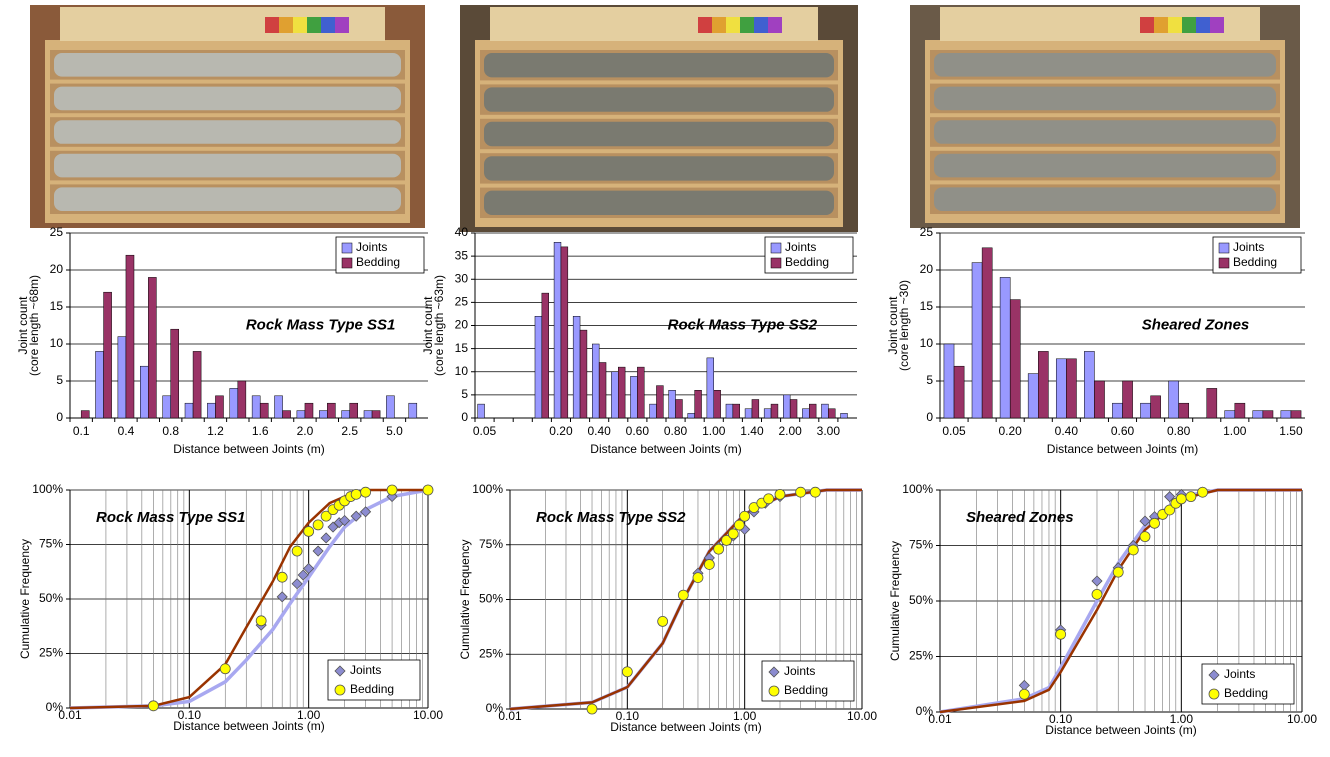 The image size is (1330, 757). Describe the element at coordinates (170, 431) in the screenshot. I see `x-tick-label: 0.8` at that location.